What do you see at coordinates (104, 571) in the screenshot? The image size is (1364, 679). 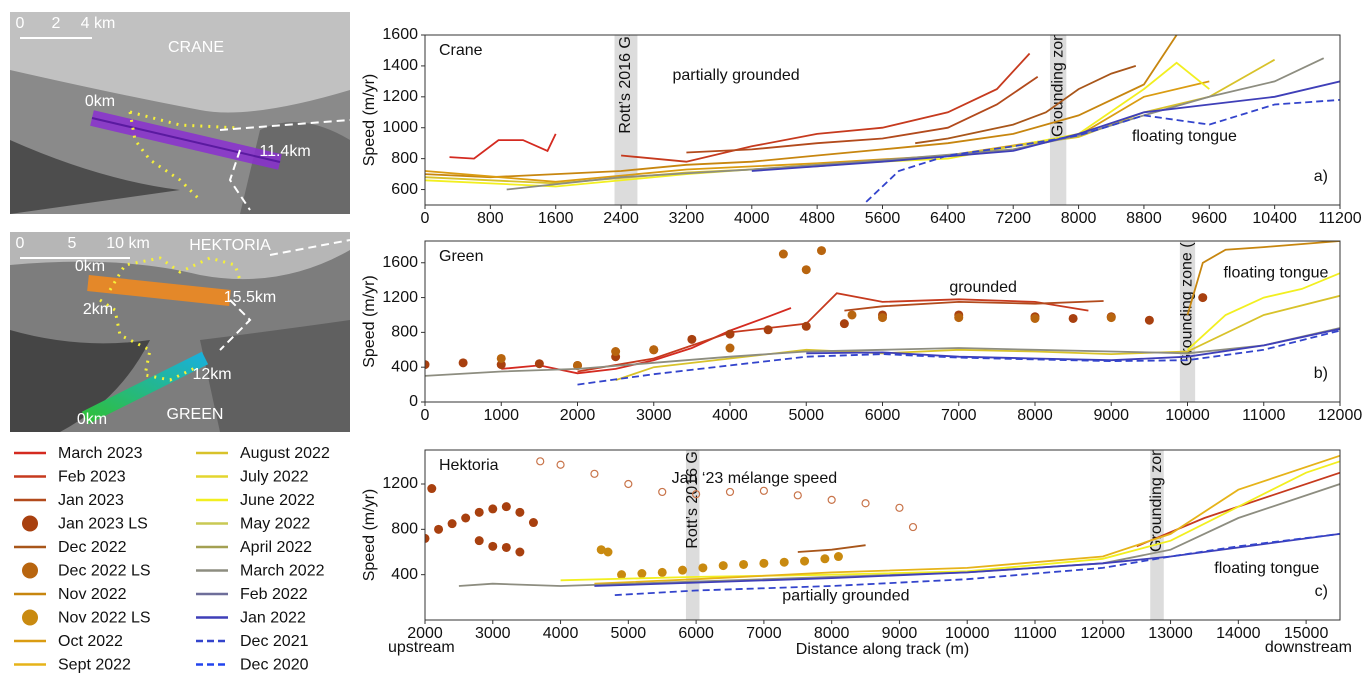 I see `legend-label: Dec 2022 LS` at bounding box center [104, 571].